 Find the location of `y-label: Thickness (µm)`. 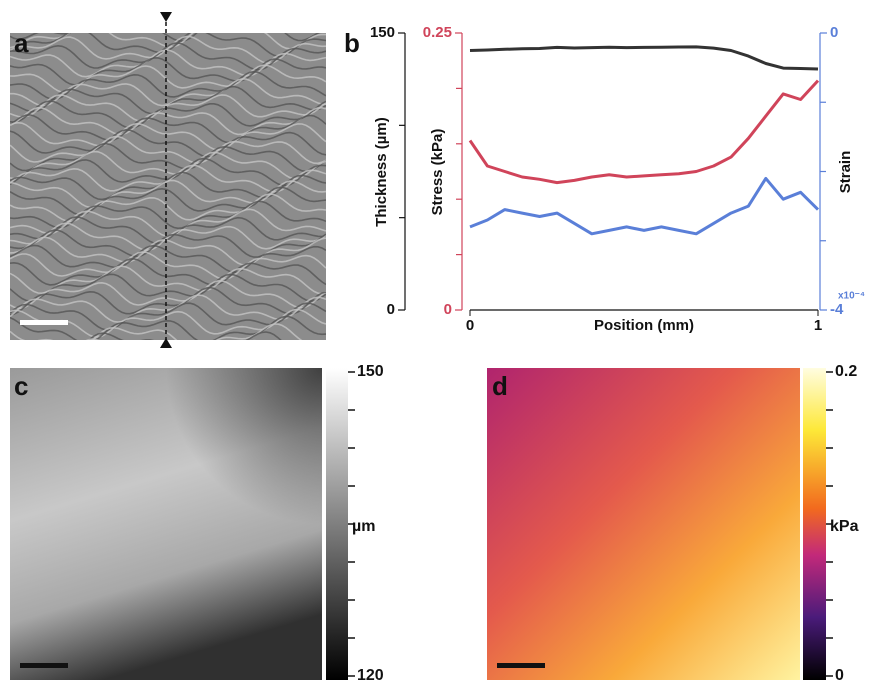

y-label: Thickness (µm) is located at coordinates (381, 172).